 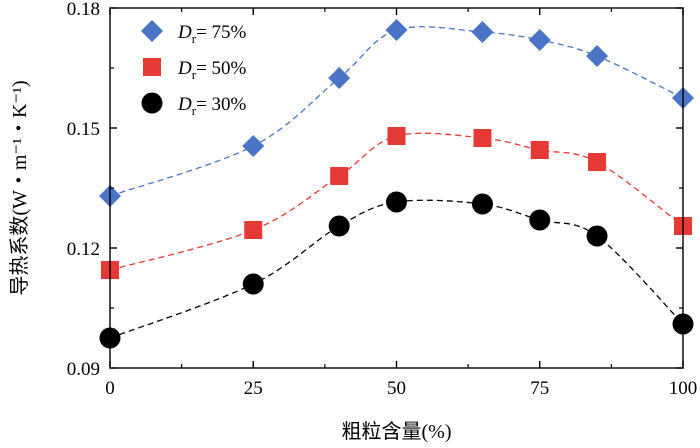 I want to click on x-axis-title: 粗粒含量(%), so click(x=397, y=431).